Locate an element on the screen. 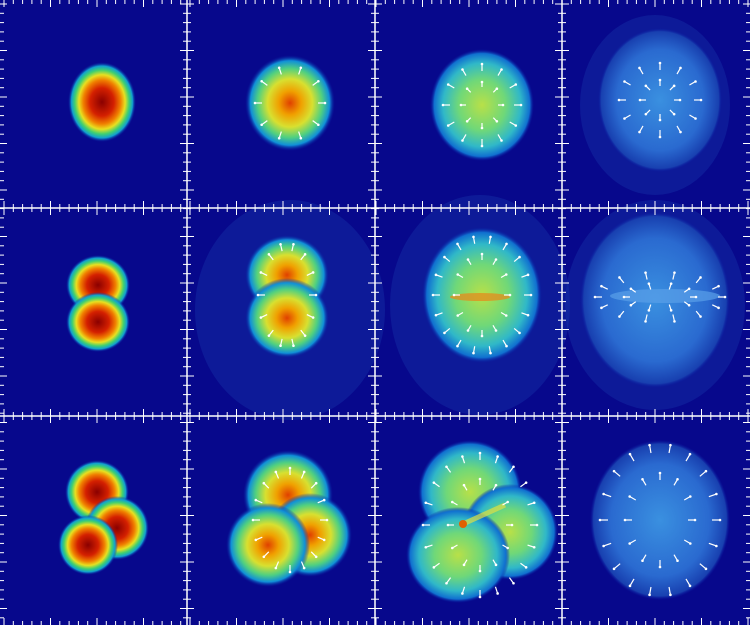 Image resolution: width=750 pixels, height=625 pixels. shock-core is located at coordinates (463, 524).